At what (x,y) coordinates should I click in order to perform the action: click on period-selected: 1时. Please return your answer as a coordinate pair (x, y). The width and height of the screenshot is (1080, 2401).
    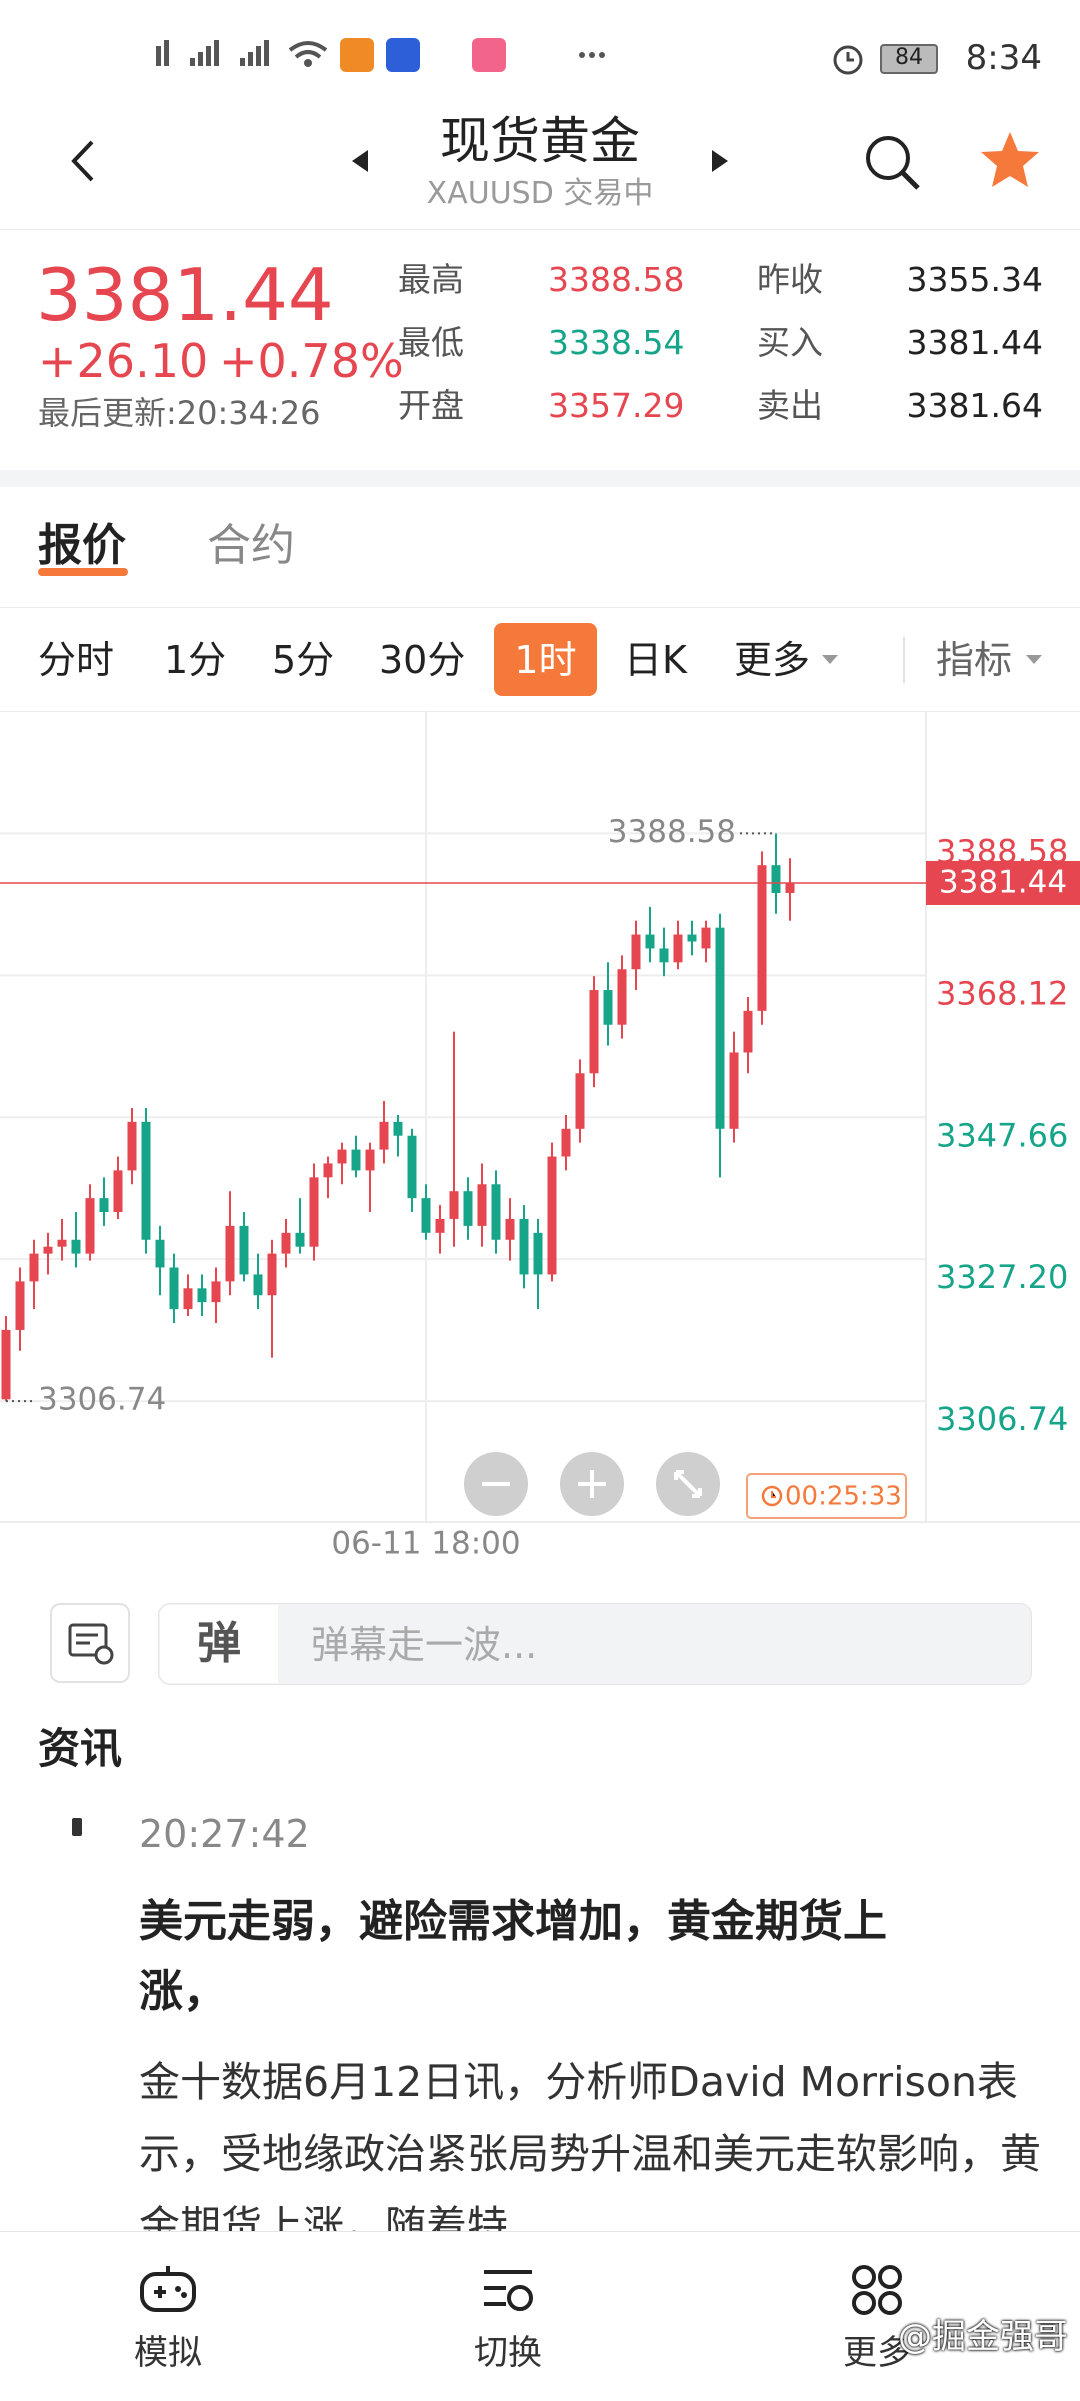
    Looking at the image, I should click on (545, 660).